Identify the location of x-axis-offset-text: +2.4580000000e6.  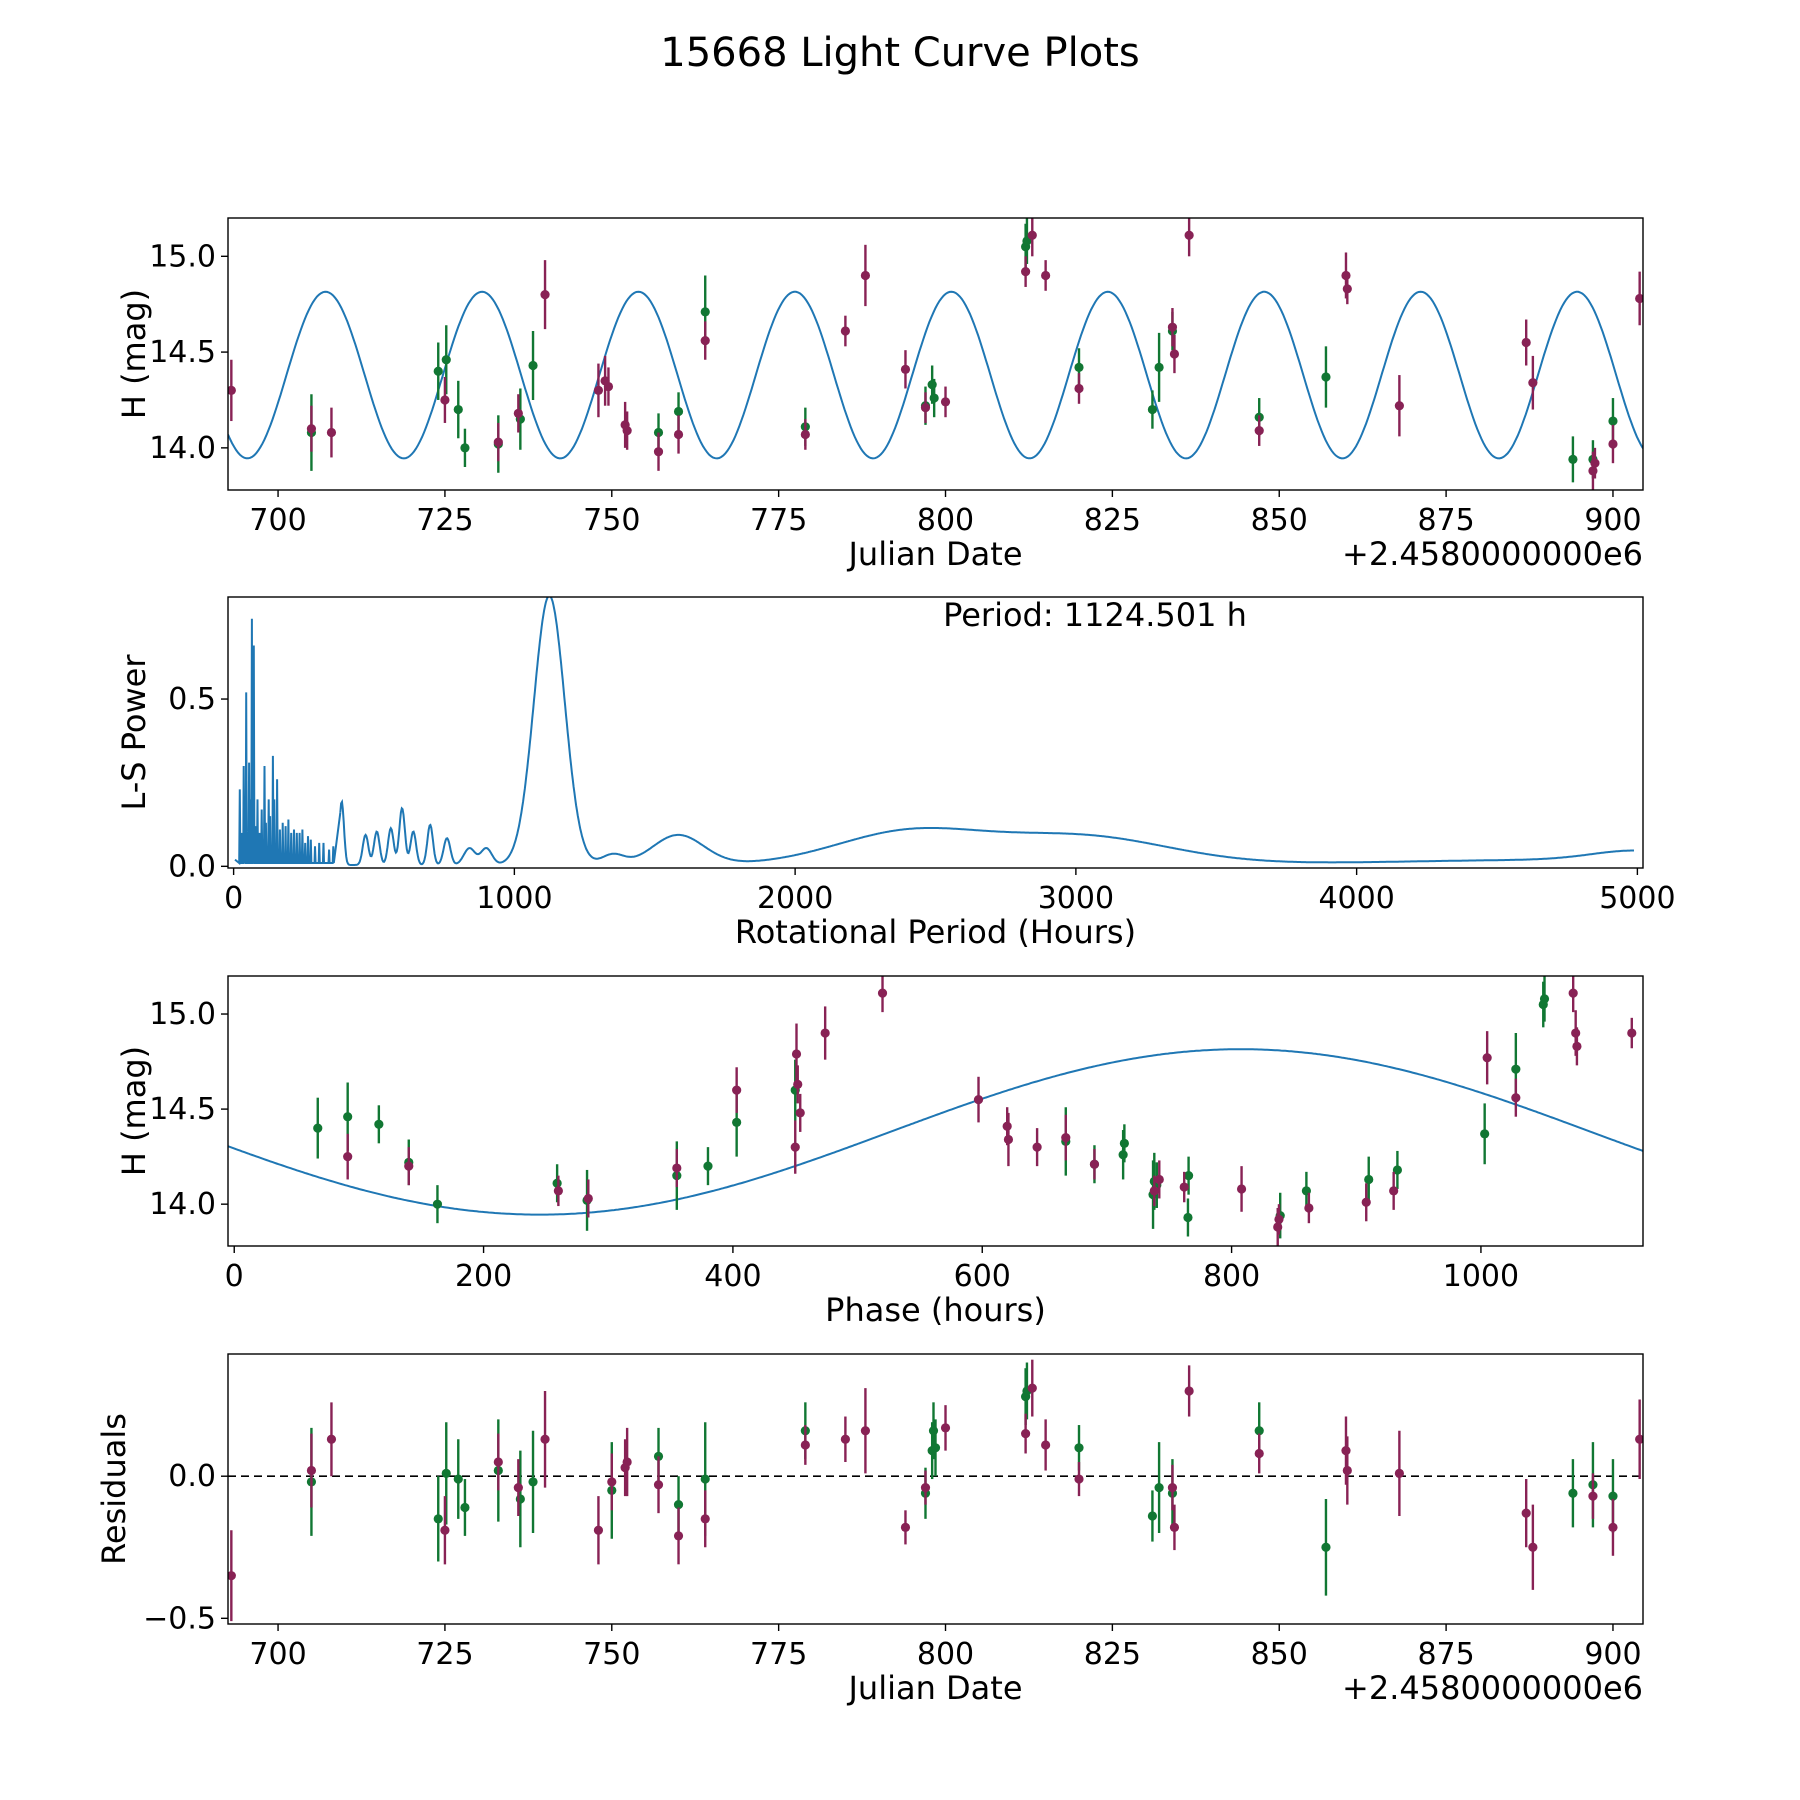
(1492, 554).